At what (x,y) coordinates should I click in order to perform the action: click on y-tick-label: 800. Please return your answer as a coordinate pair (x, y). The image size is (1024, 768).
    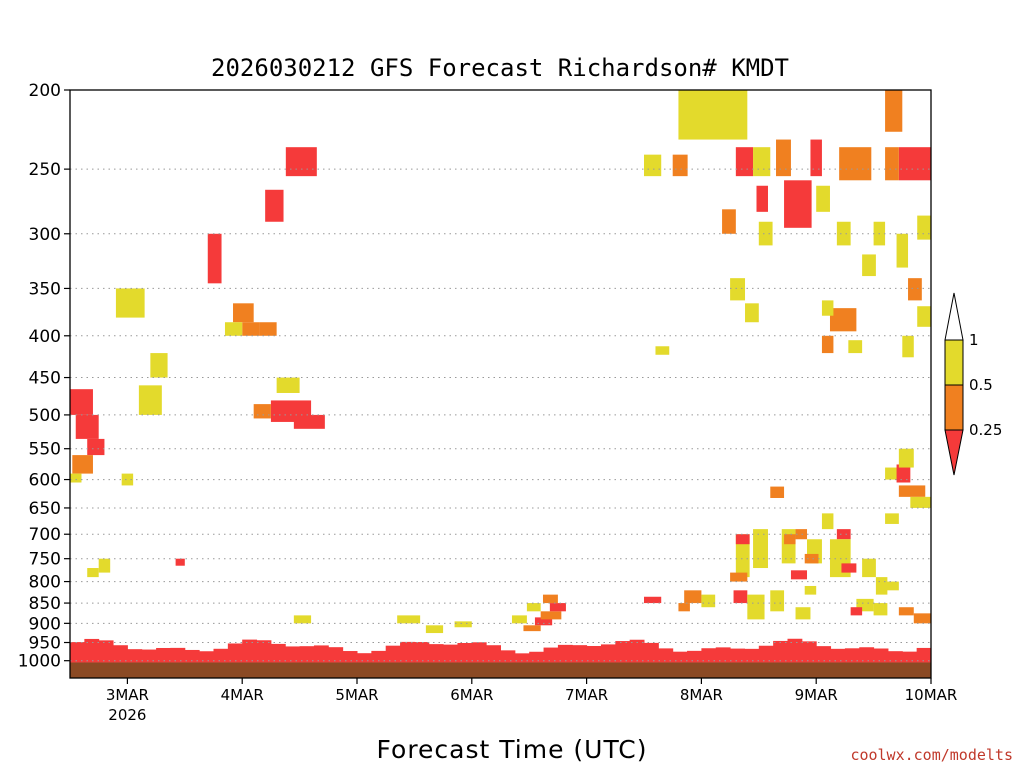
    Looking at the image, I should click on (45, 583).